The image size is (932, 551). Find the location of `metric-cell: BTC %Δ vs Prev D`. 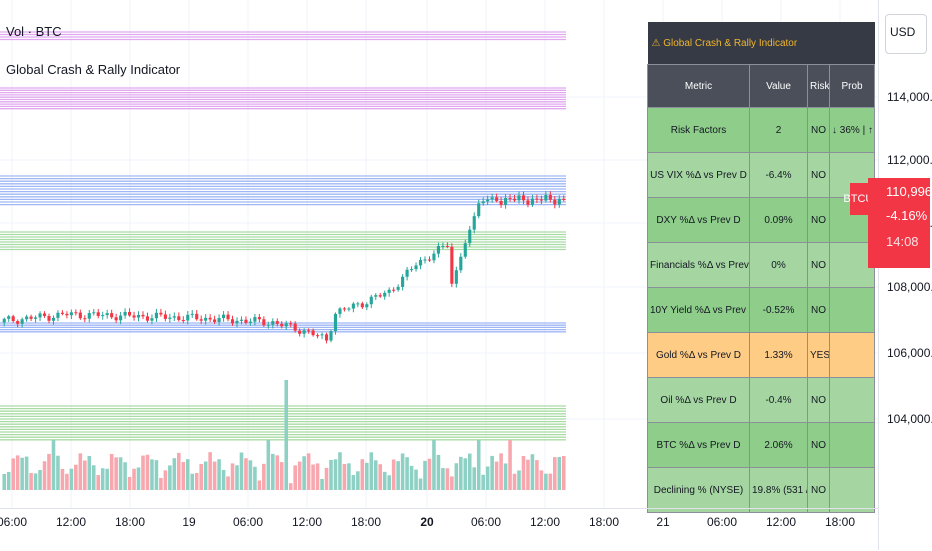

metric-cell: BTC %Δ vs Prev D is located at coordinates (698, 445).